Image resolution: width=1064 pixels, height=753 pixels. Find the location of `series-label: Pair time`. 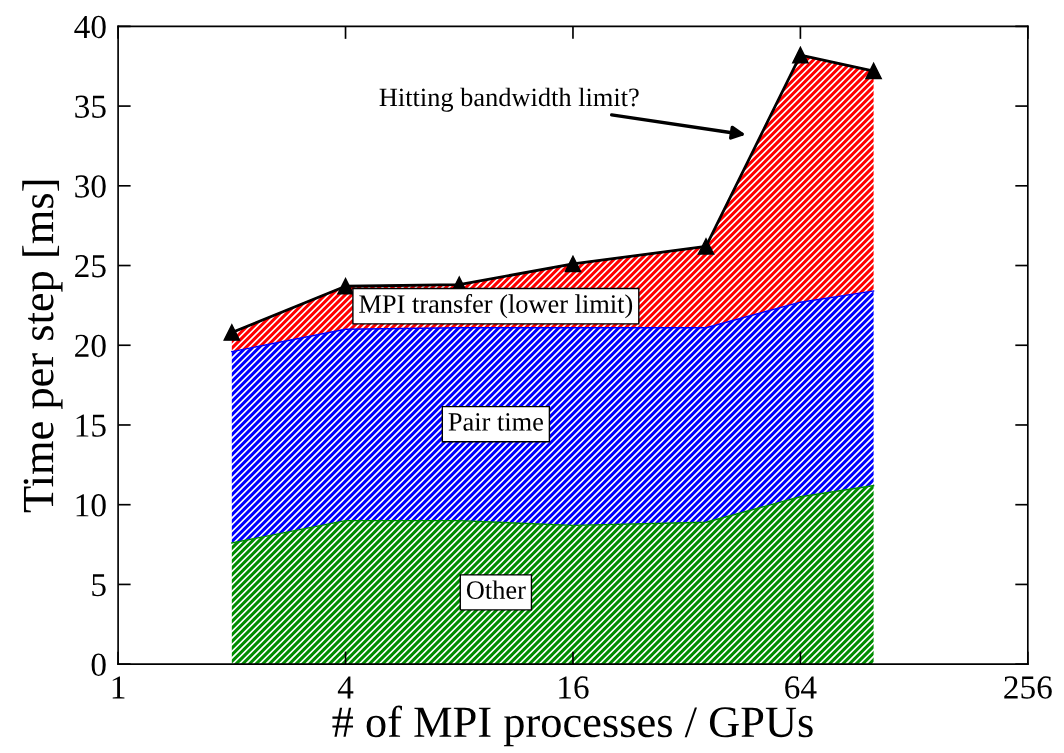

series-label: Pair time is located at coordinates (495, 422).